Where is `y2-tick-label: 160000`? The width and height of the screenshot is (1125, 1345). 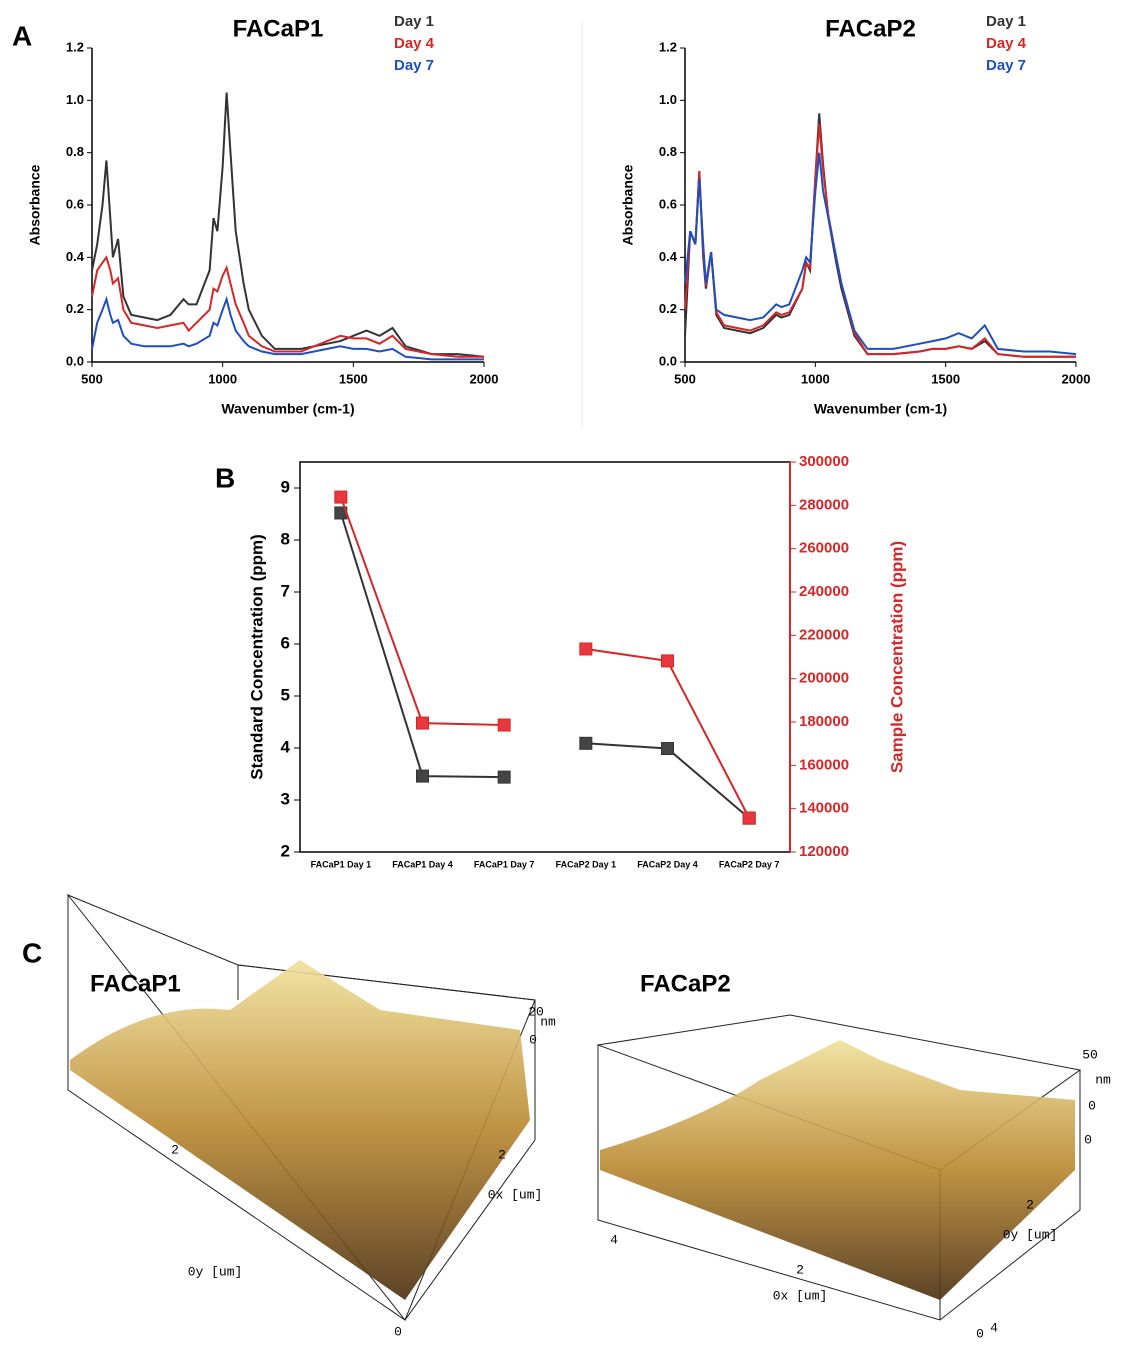 y2-tick-label: 160000 is located at coordinates (824, 764).